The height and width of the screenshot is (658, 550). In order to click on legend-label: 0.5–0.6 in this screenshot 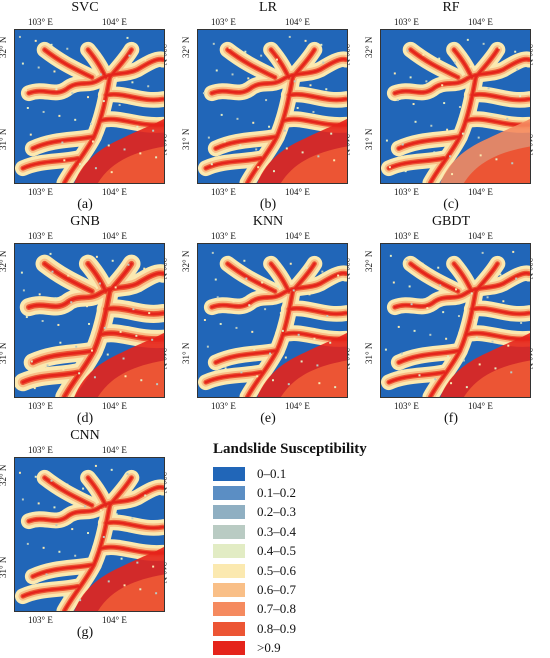, I will do `click(276, 570)`.